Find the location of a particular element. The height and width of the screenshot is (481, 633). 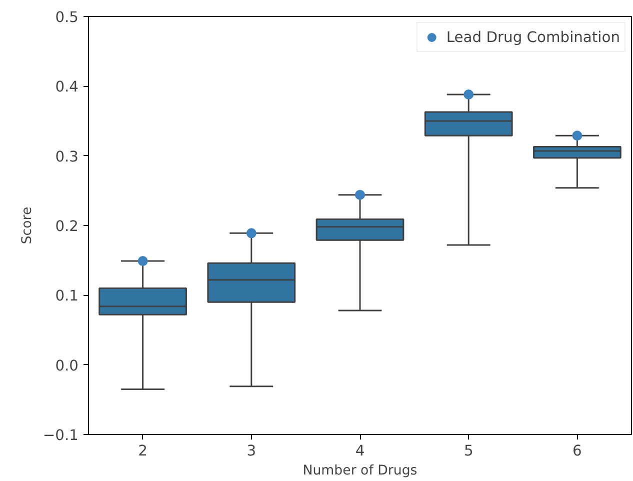

y-tick-label: 0.1 is located at coordinates (67, 296).